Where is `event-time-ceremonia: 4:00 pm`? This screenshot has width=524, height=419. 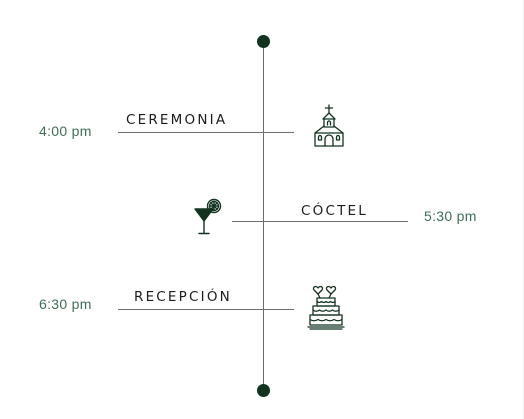
event-time-ceremonia: 4:00 pm is located at coordinates (65, 131).